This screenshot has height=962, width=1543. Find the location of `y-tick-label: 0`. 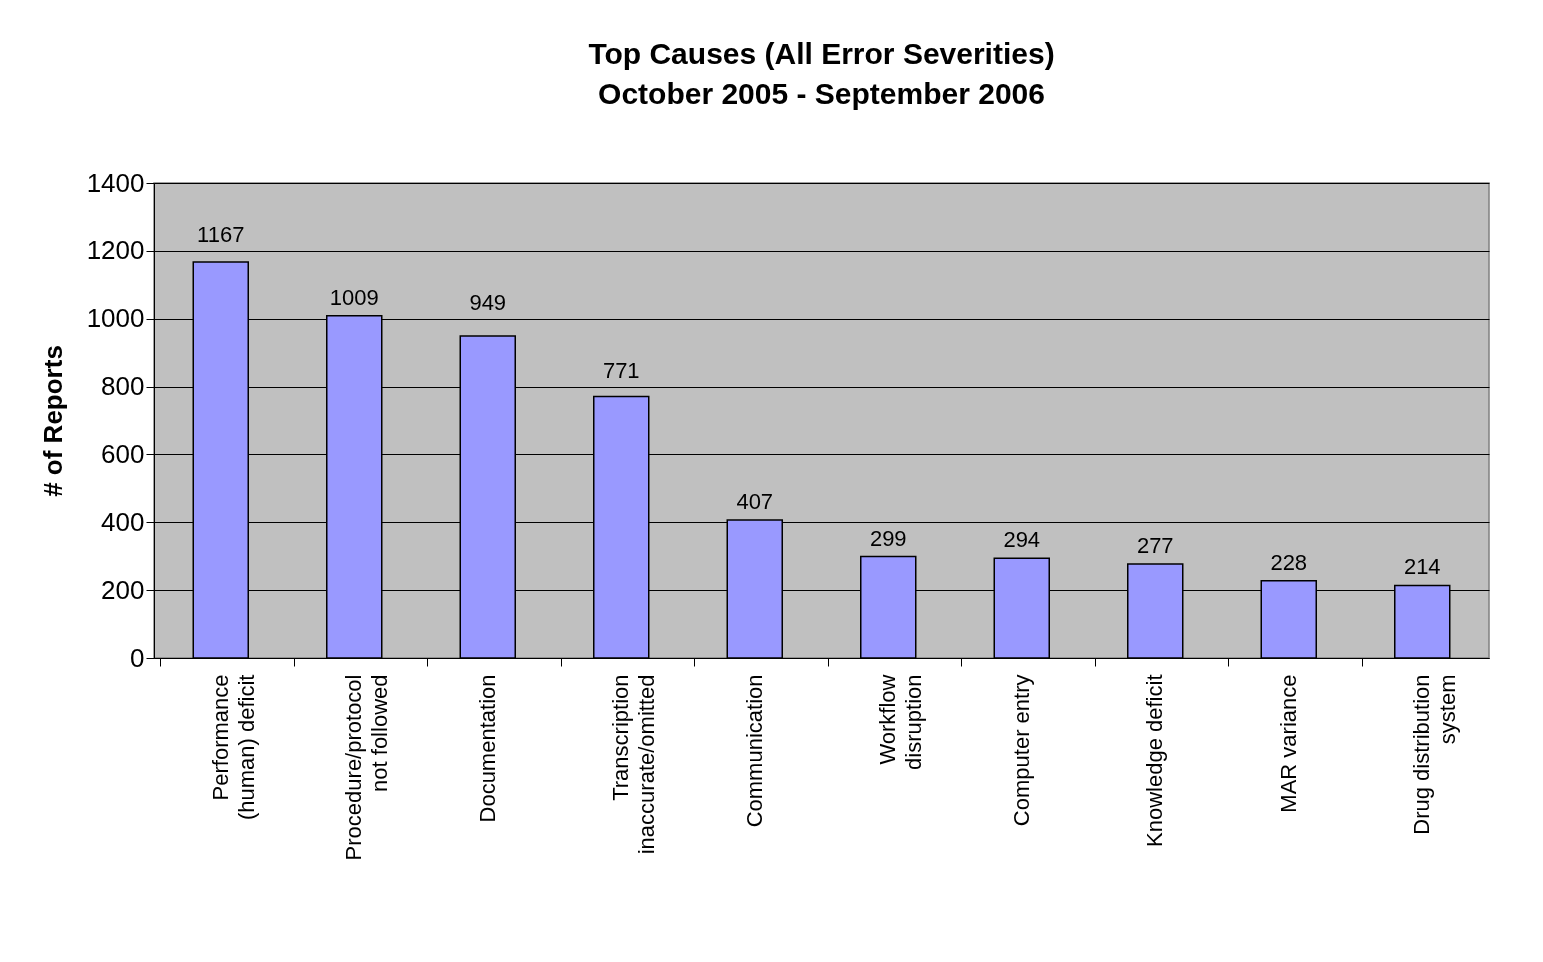

y-tick-label: 0 is located at coordinates (137, 657).